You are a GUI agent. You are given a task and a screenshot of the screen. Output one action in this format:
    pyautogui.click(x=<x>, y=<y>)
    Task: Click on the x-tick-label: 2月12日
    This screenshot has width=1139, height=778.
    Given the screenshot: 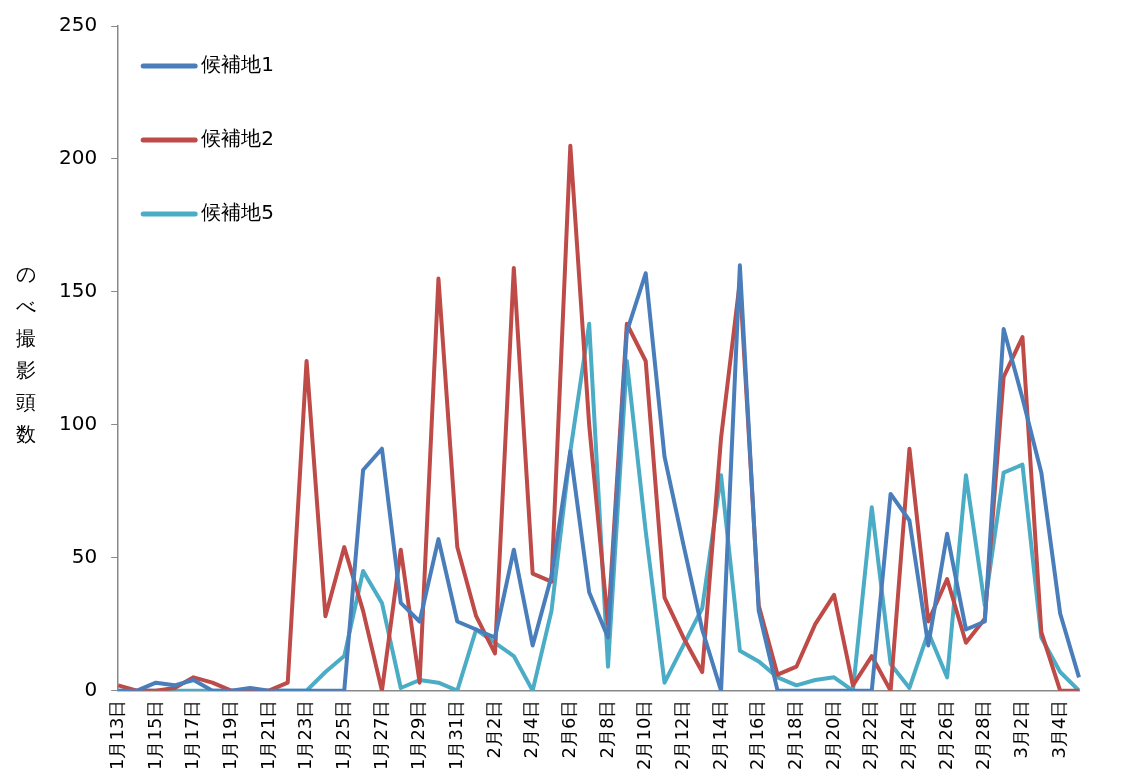 What is the action you would take?
    pyautogui.click(x=682, y=734)
    